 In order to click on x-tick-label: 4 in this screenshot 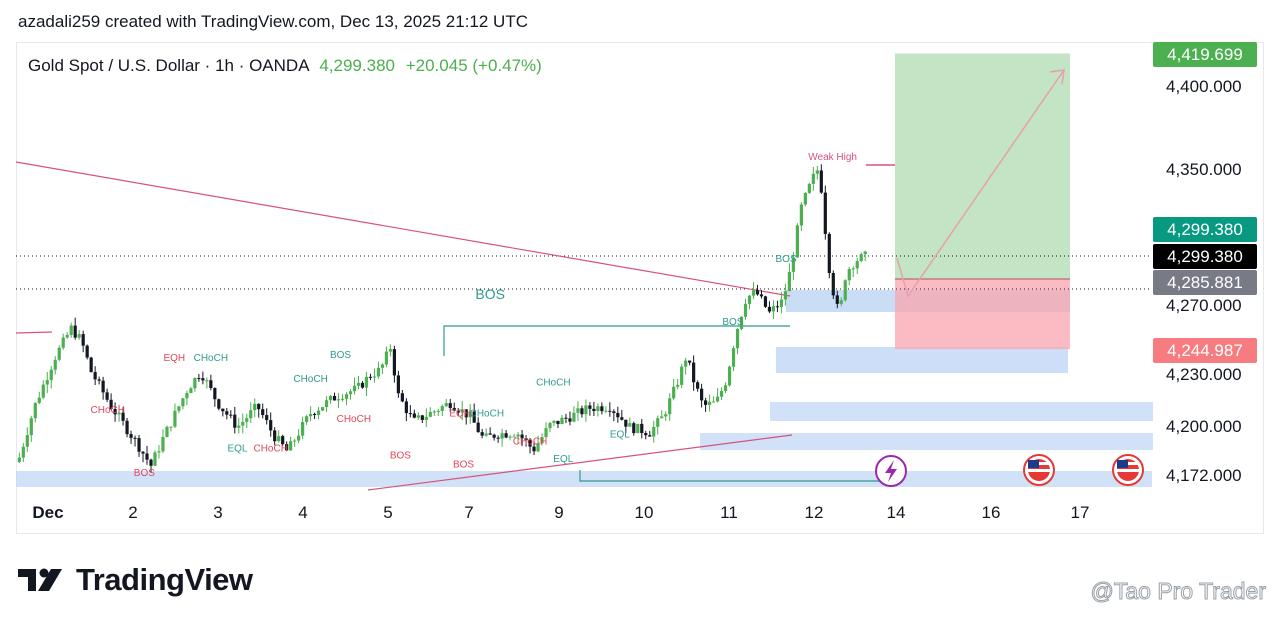, I will do `click(303, 512)`.